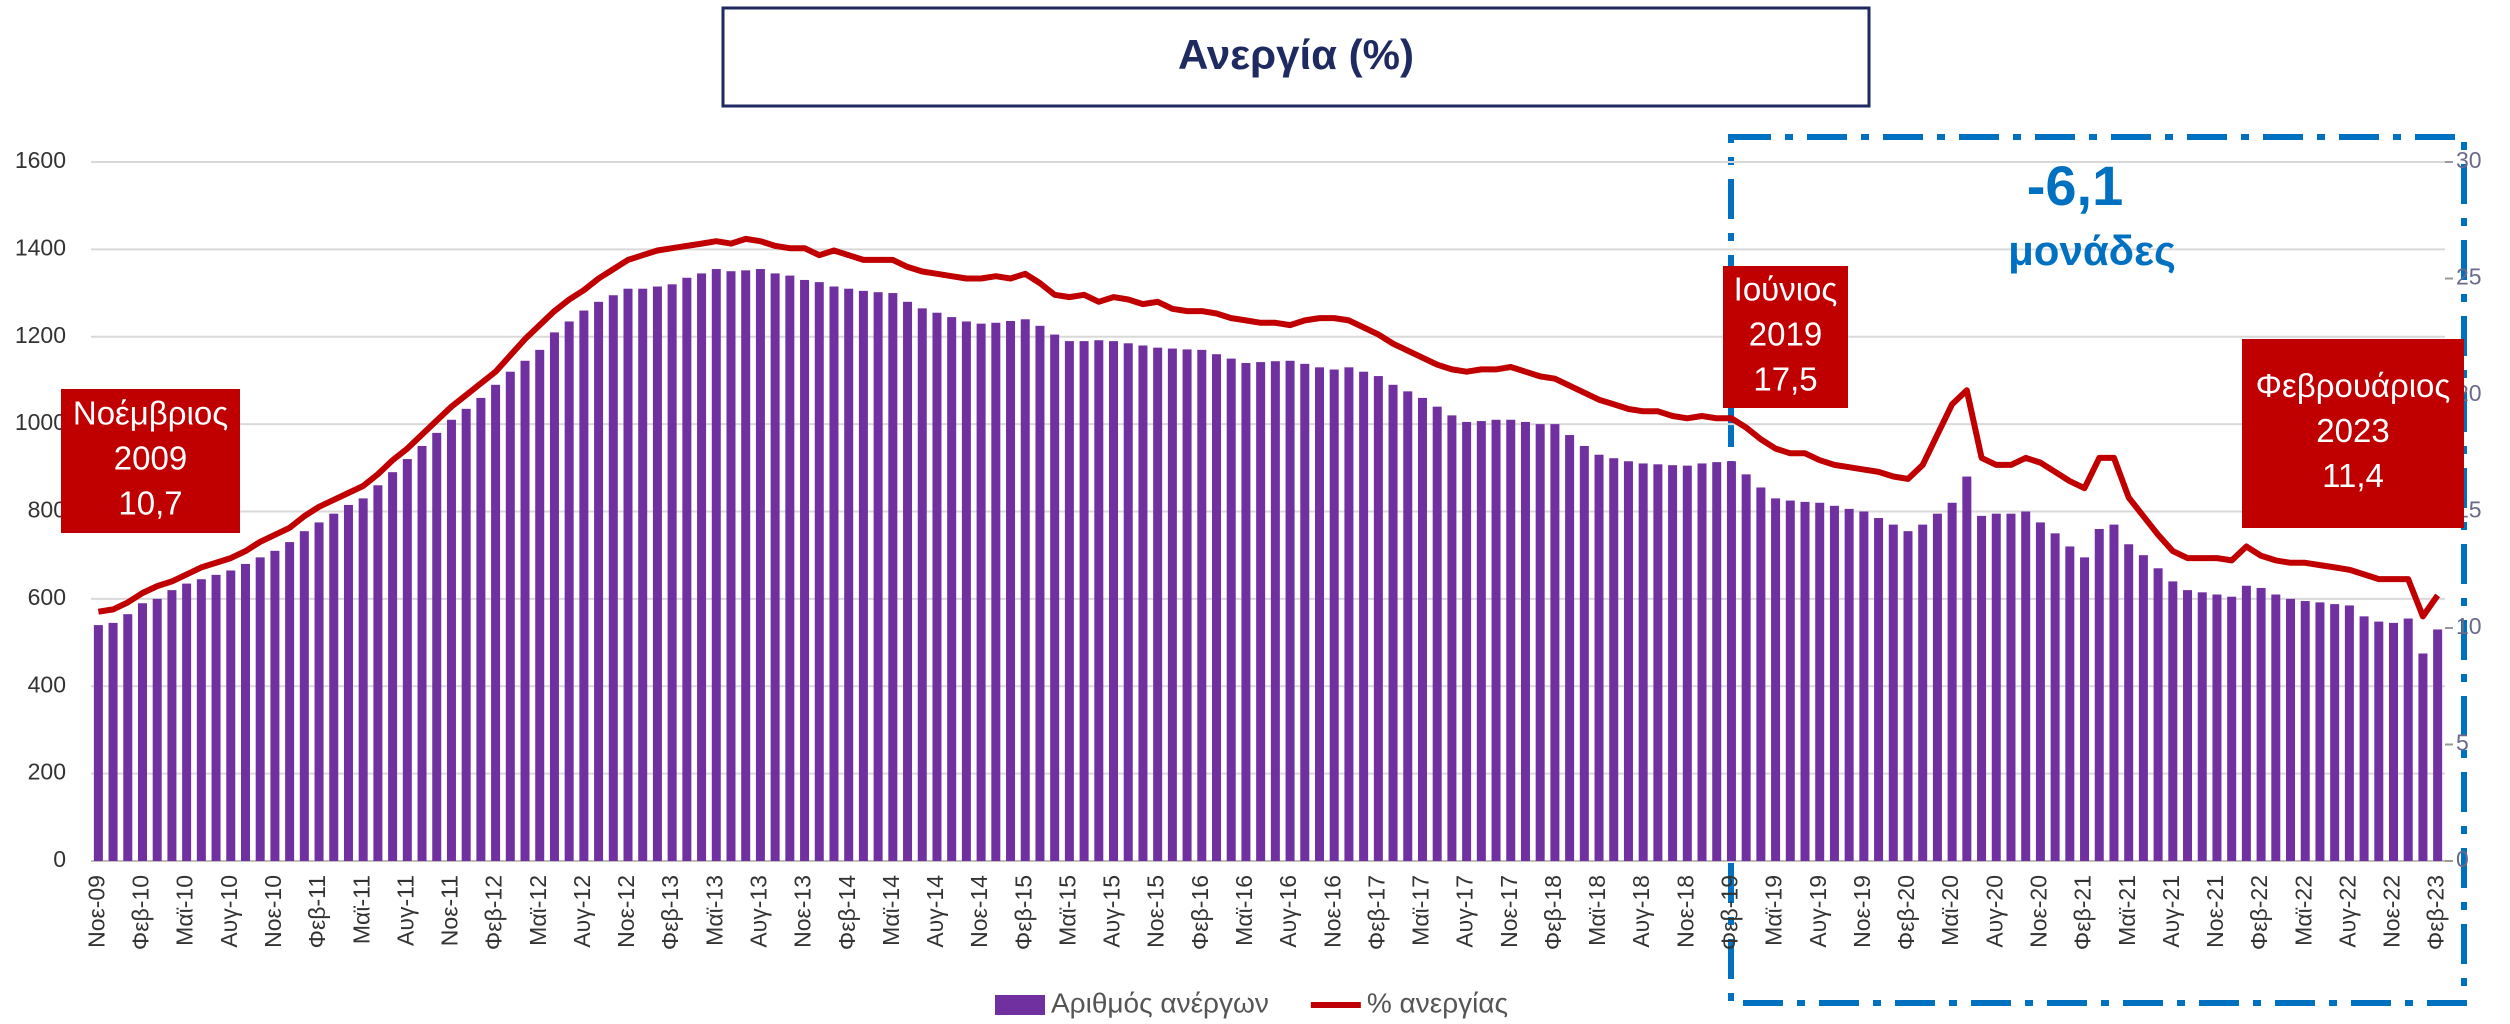 The height and width of the screenshot is (1024, 2510). I want to click on x-tick-label: Φεβ-13, so click(670, 912).